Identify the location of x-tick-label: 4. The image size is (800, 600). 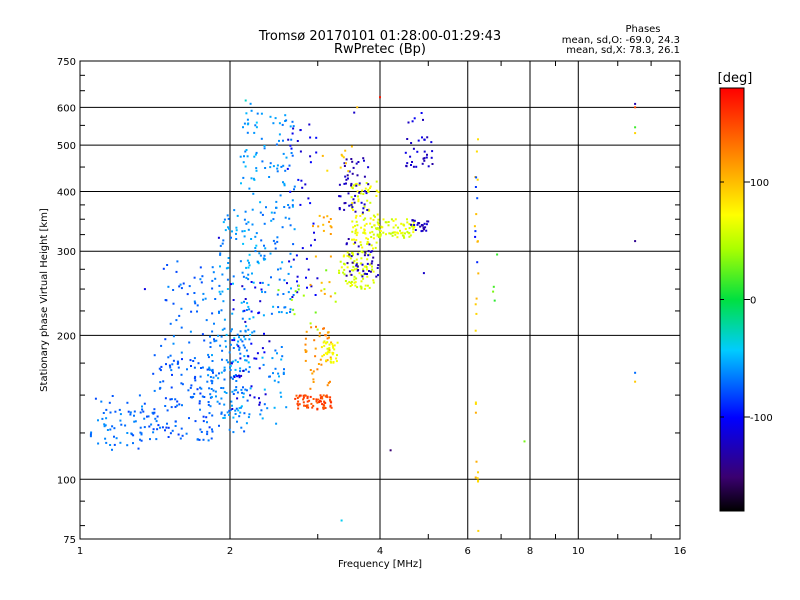
(380, 551).